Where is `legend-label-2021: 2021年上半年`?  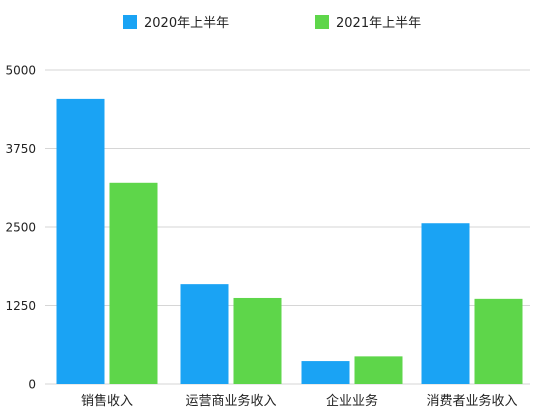 legend-label-2021: 2021年上半年 is located at coordinates (379, 23).